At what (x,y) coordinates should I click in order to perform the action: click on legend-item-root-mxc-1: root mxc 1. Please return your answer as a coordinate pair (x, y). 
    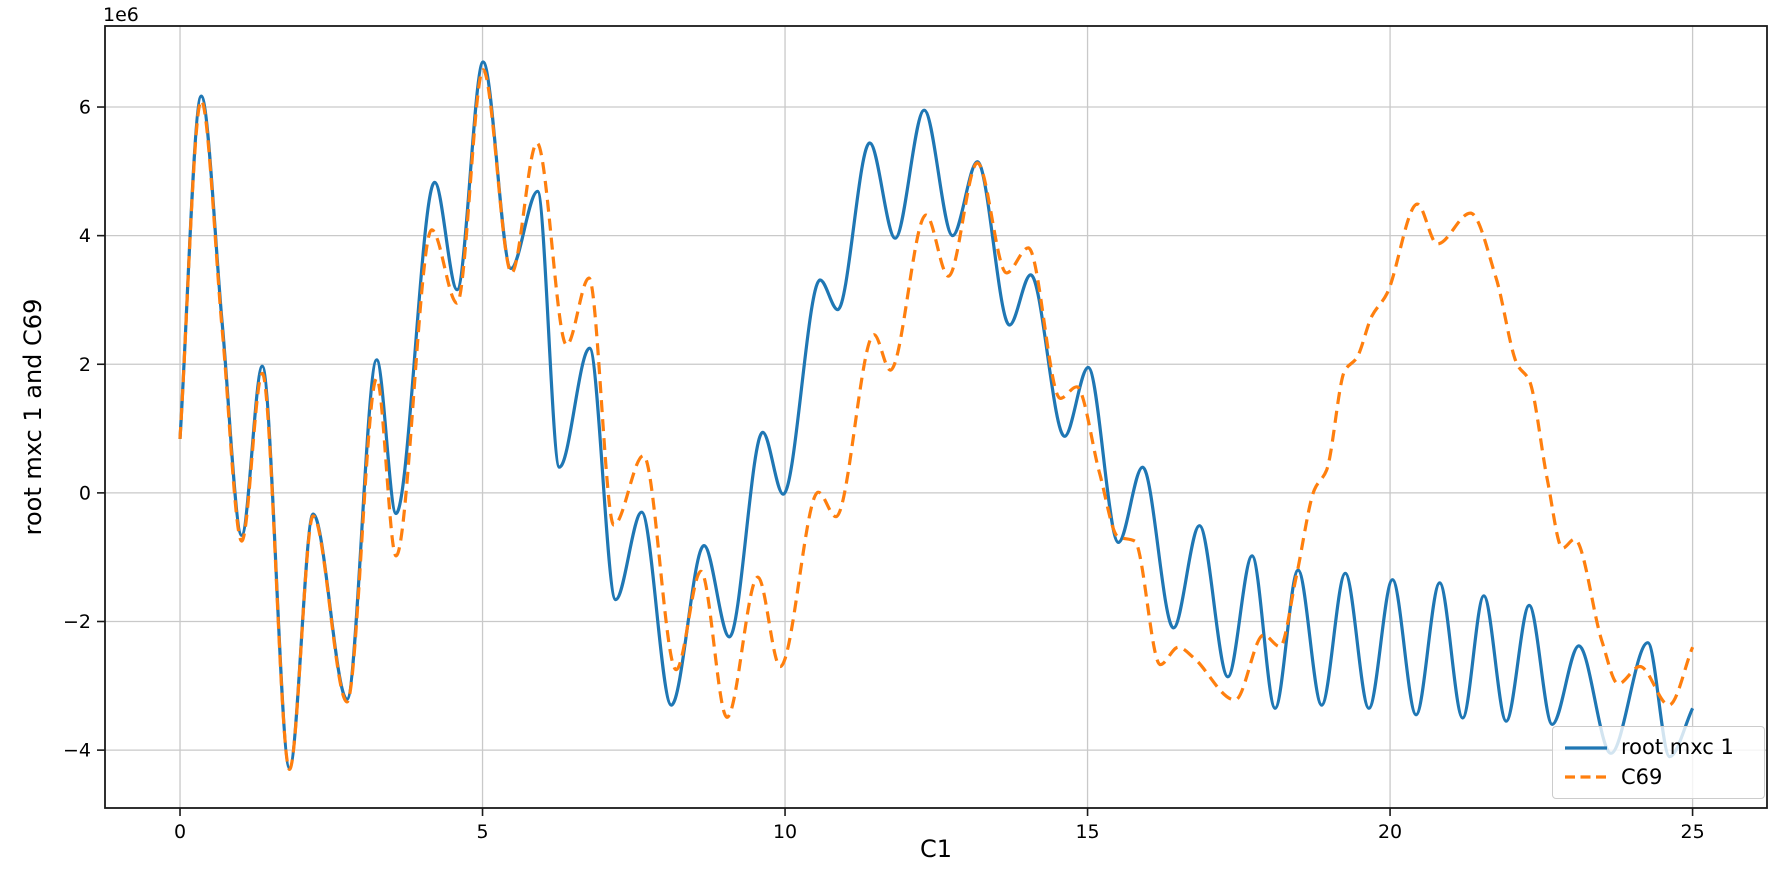
    Looking at the image, I should click on (1658, 748).